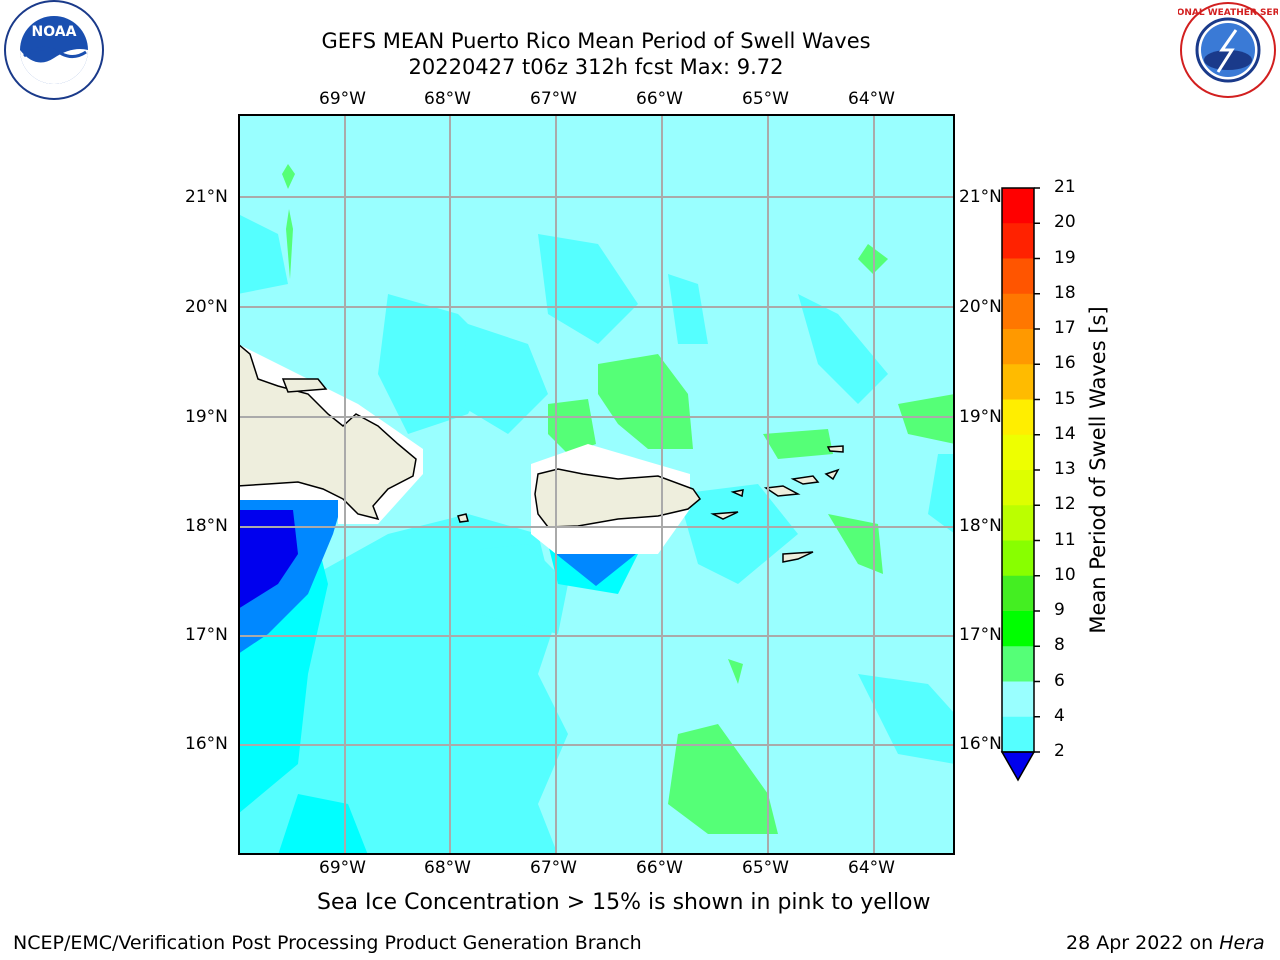 This screenshot has width=1280, height=960. Describe the element at coordinates (206, 744) in the screenshot. I see `lat-label-left: 16°N` at that location.